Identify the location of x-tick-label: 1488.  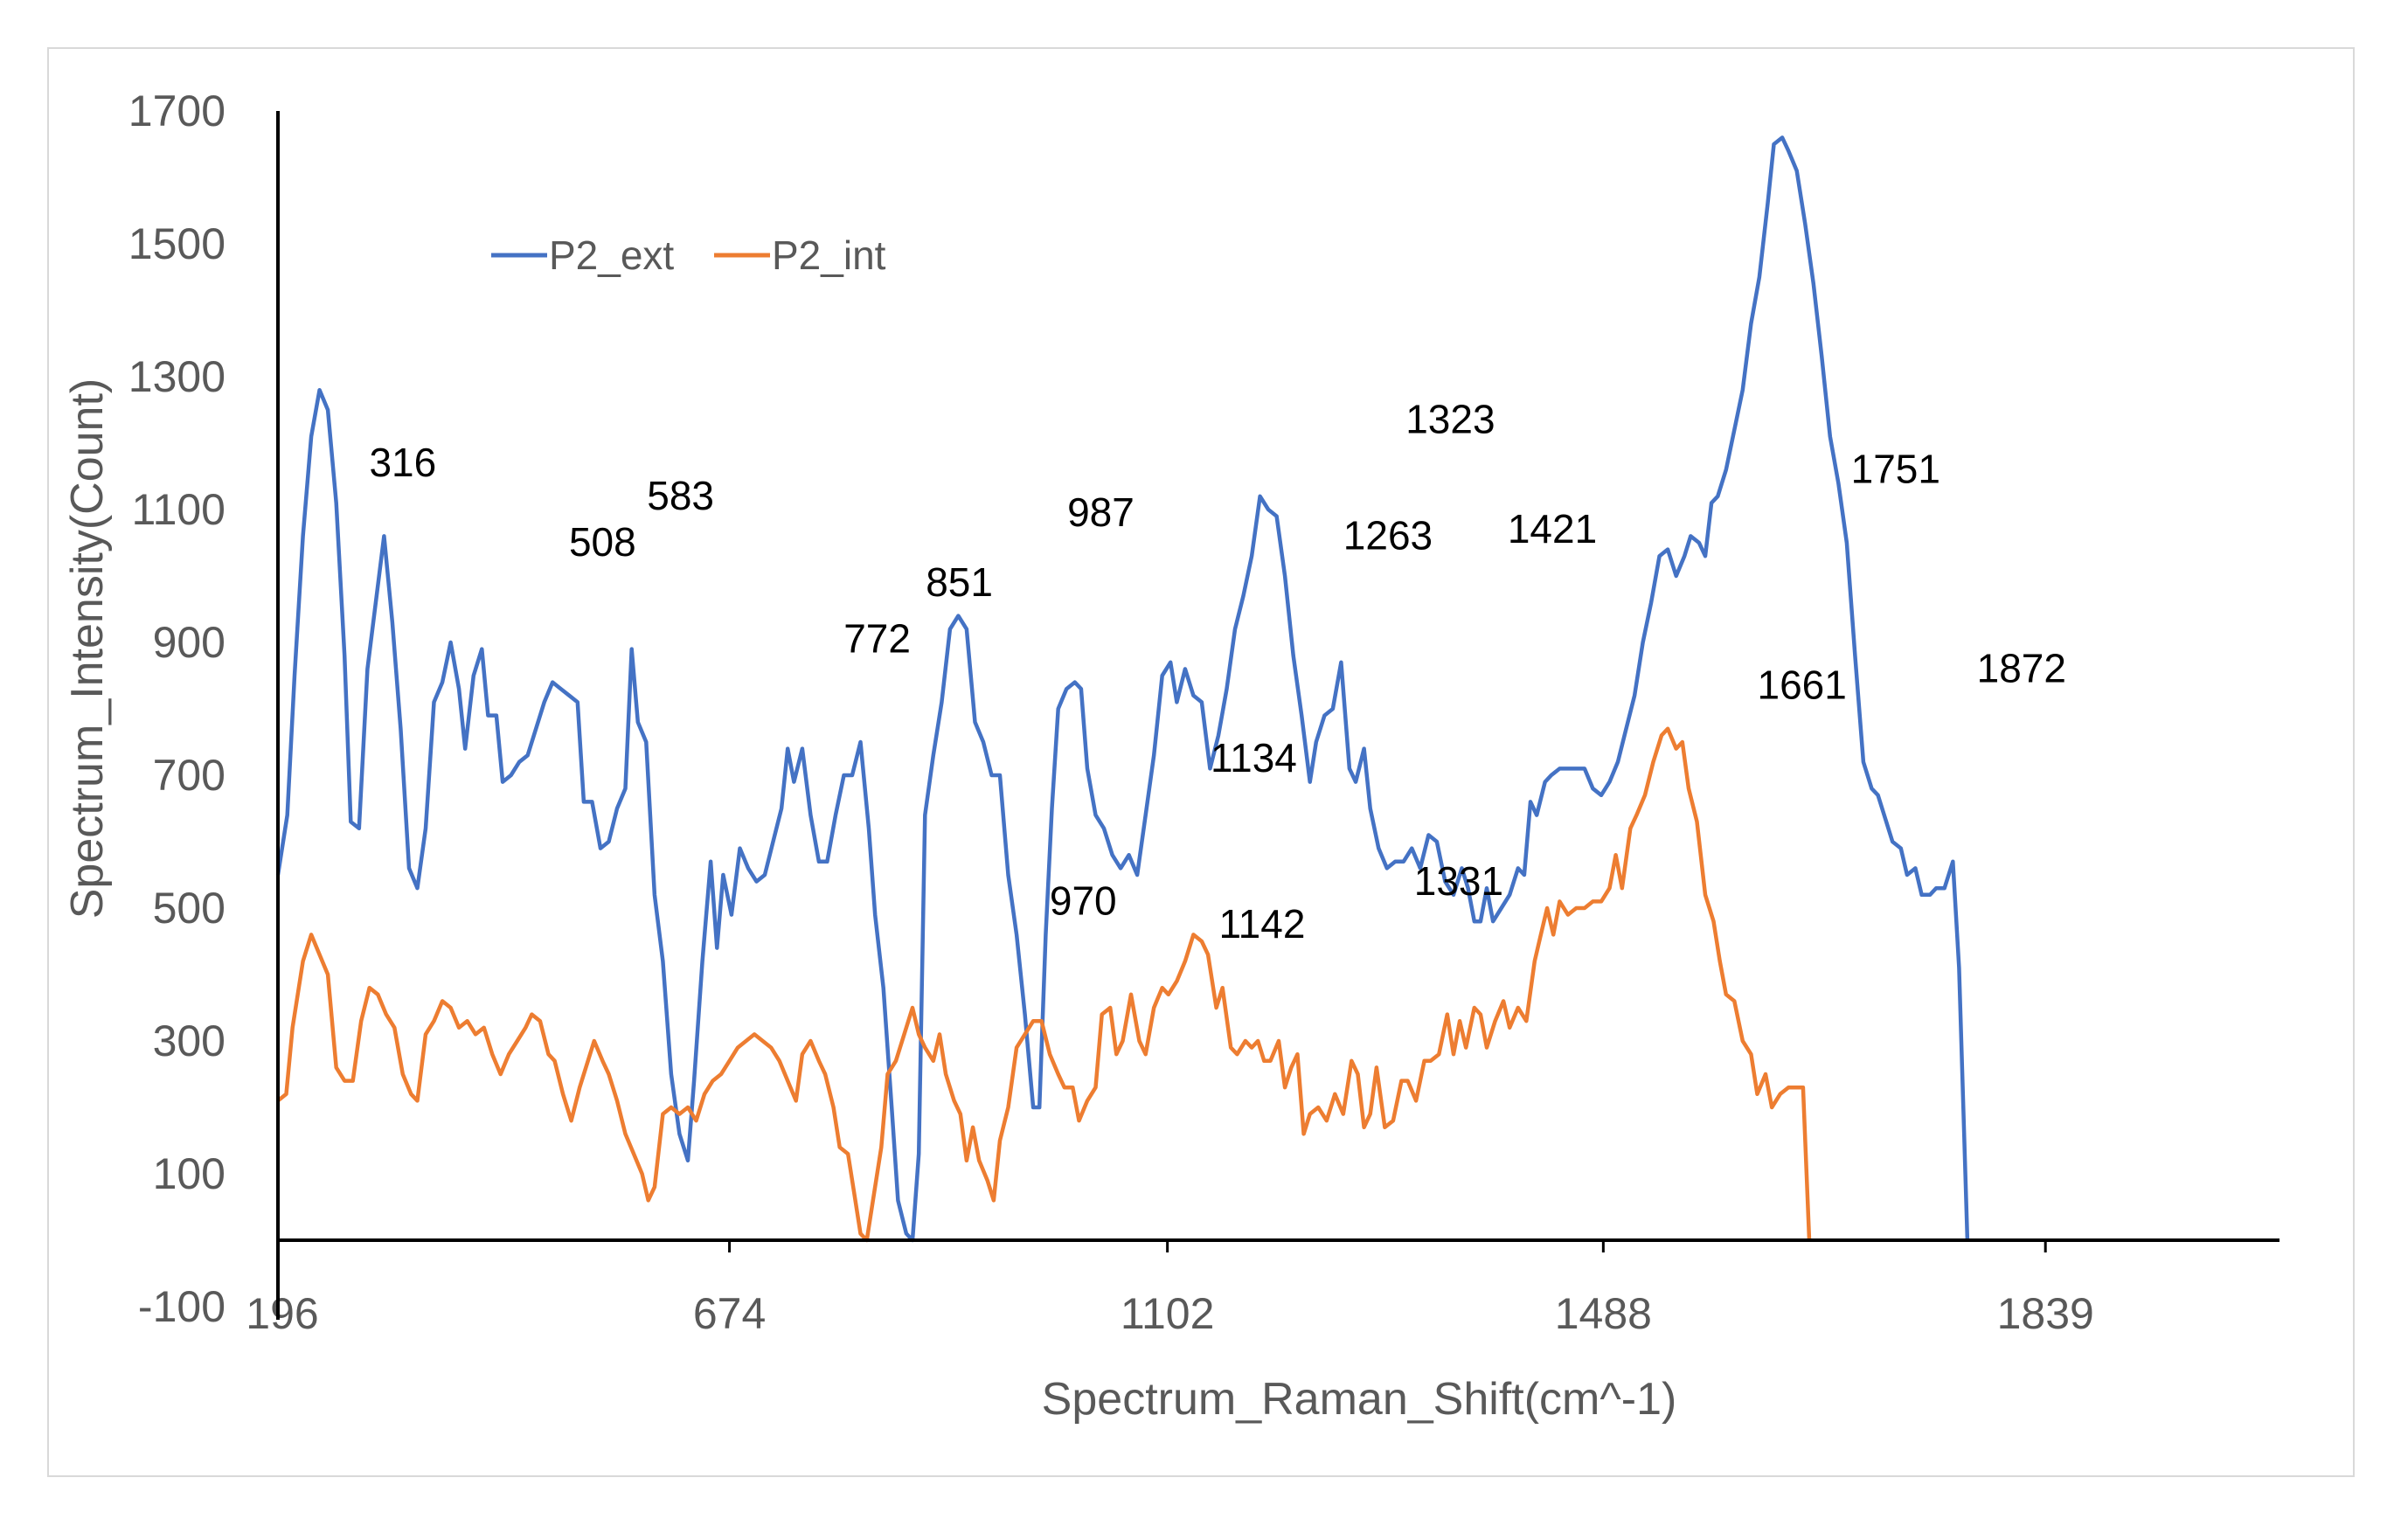
(1603, 1313).